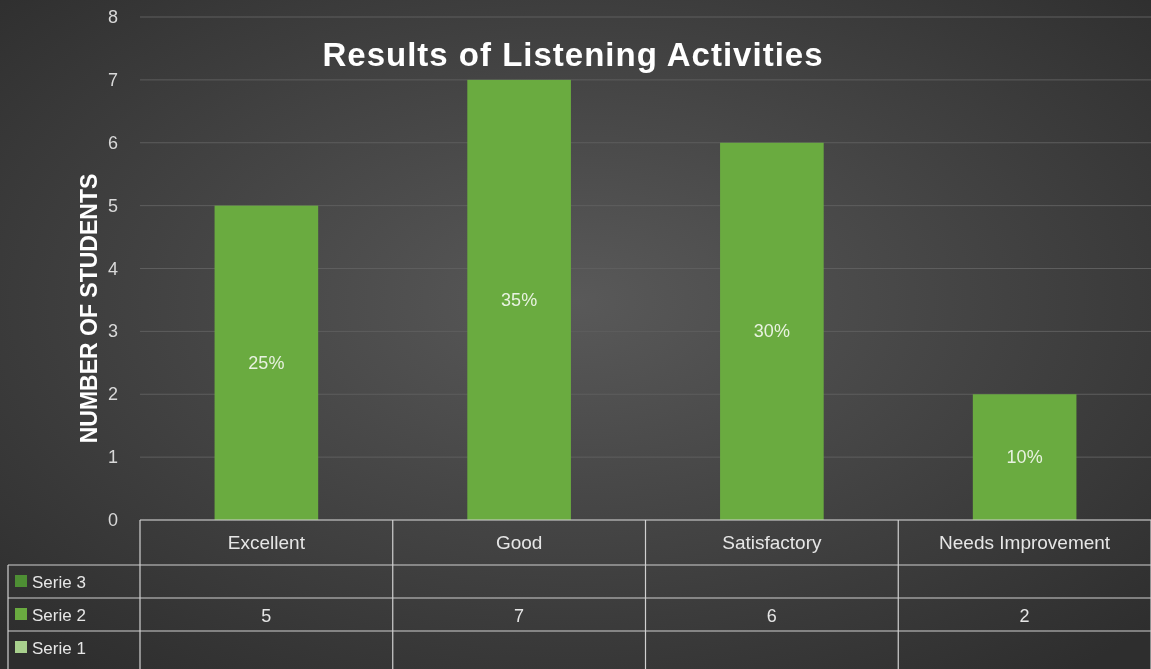 This screenshot has width=1151, height=669. I want to click on x-tick-label: Needs Improvement, so click(1025, 542).